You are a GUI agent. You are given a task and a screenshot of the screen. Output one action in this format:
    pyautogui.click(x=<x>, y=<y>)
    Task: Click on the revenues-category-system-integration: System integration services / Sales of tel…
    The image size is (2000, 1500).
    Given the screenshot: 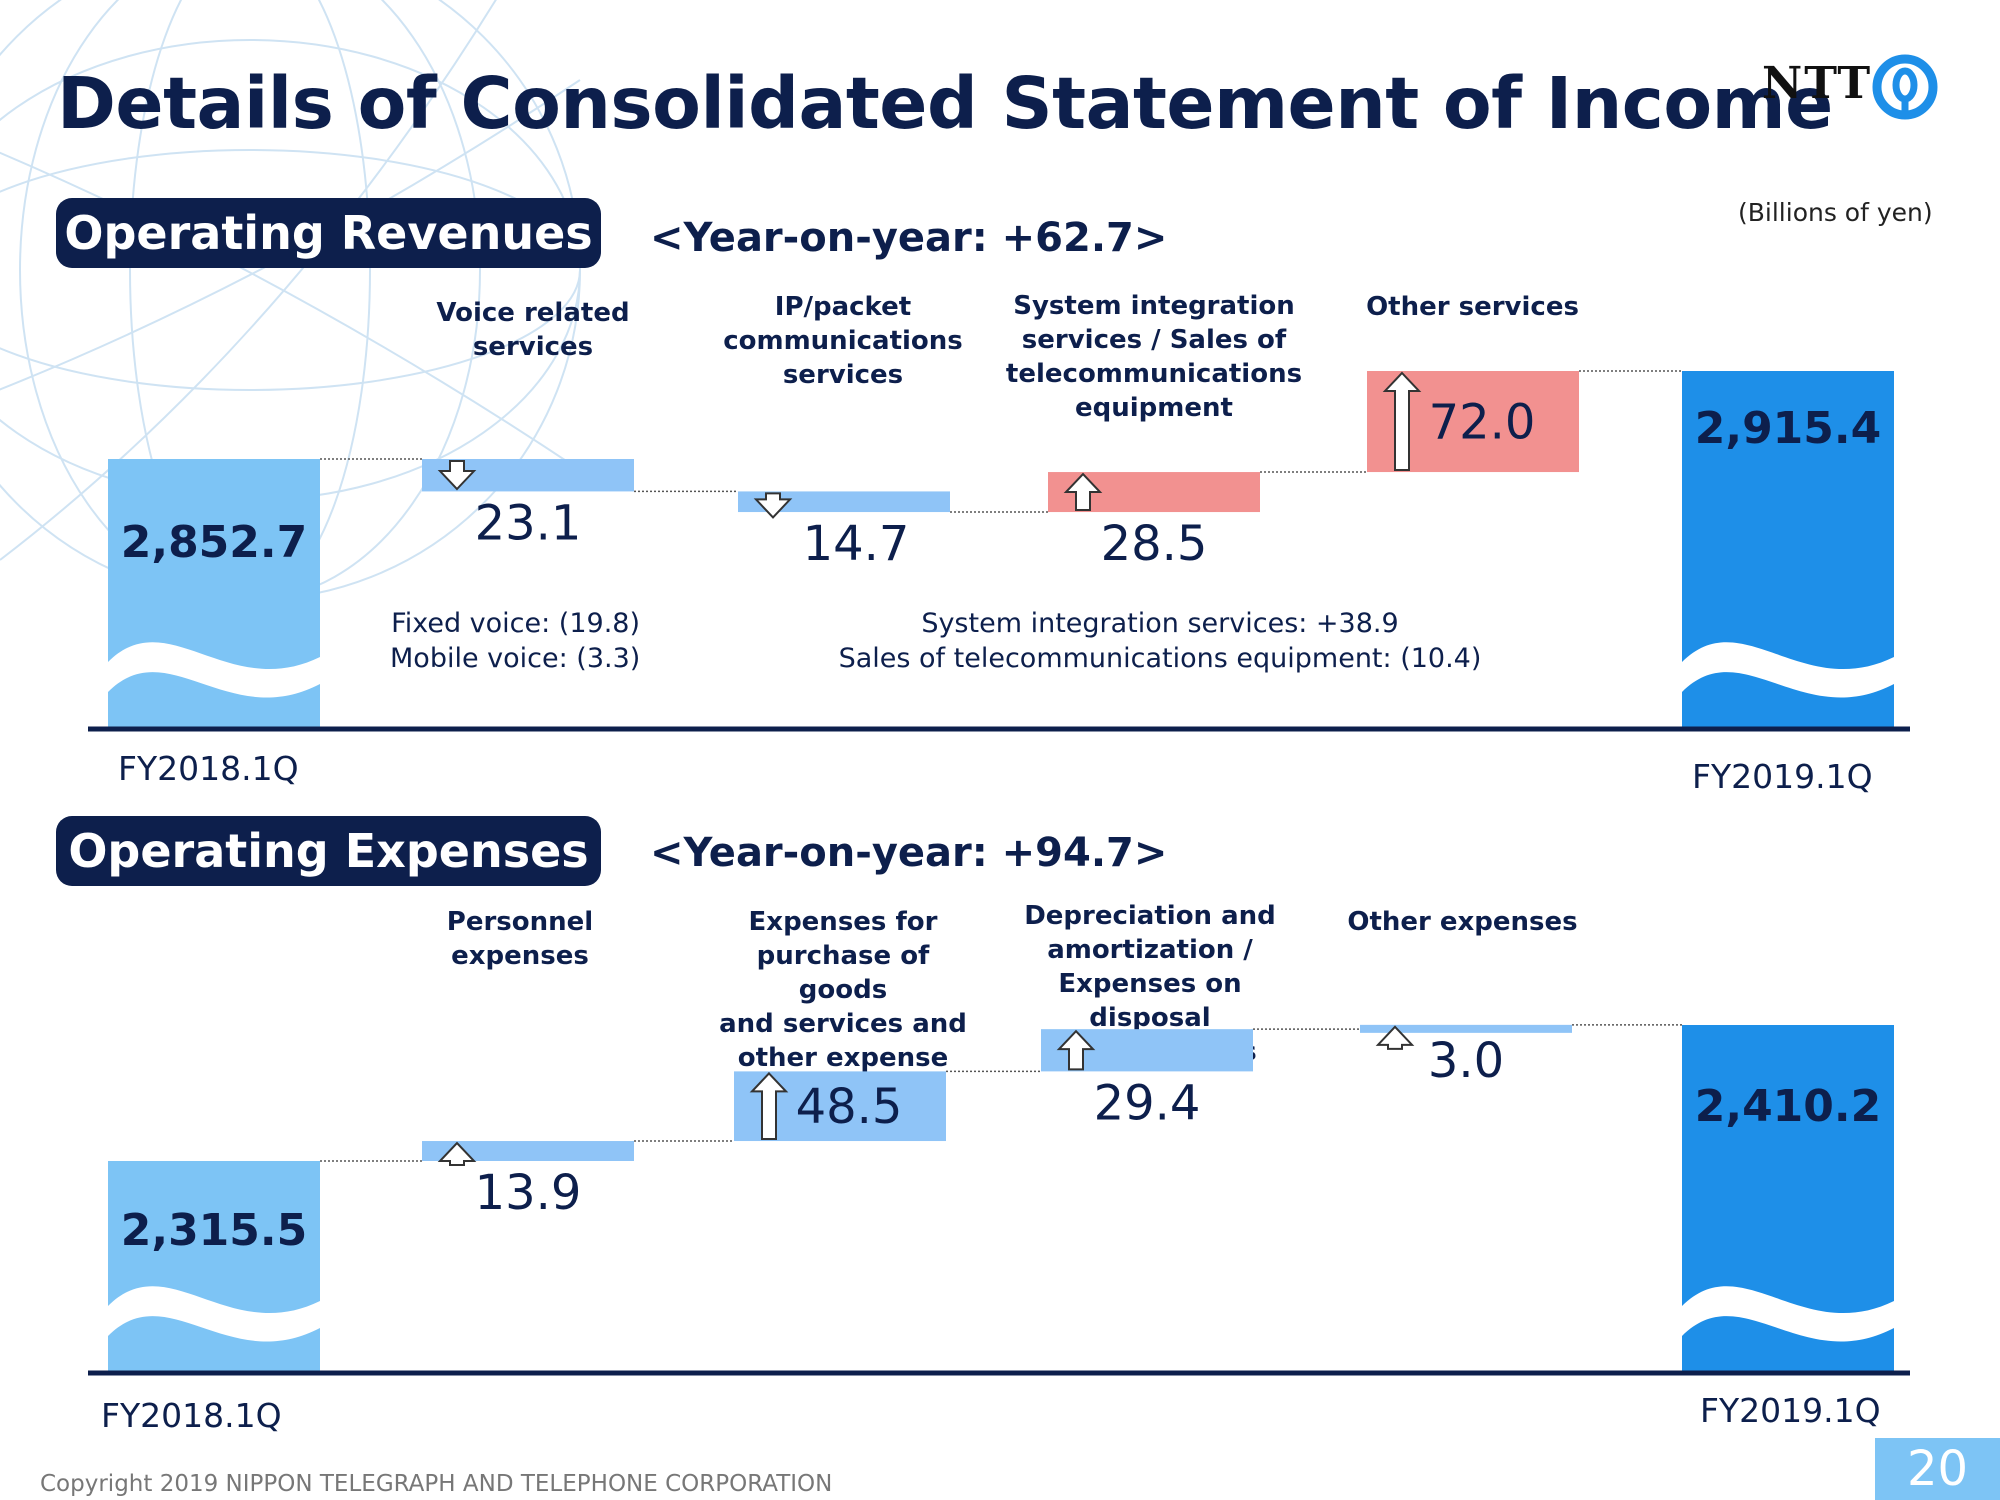 What is the action you would take?
    pyautogui.click(x=1154, y=357)
    